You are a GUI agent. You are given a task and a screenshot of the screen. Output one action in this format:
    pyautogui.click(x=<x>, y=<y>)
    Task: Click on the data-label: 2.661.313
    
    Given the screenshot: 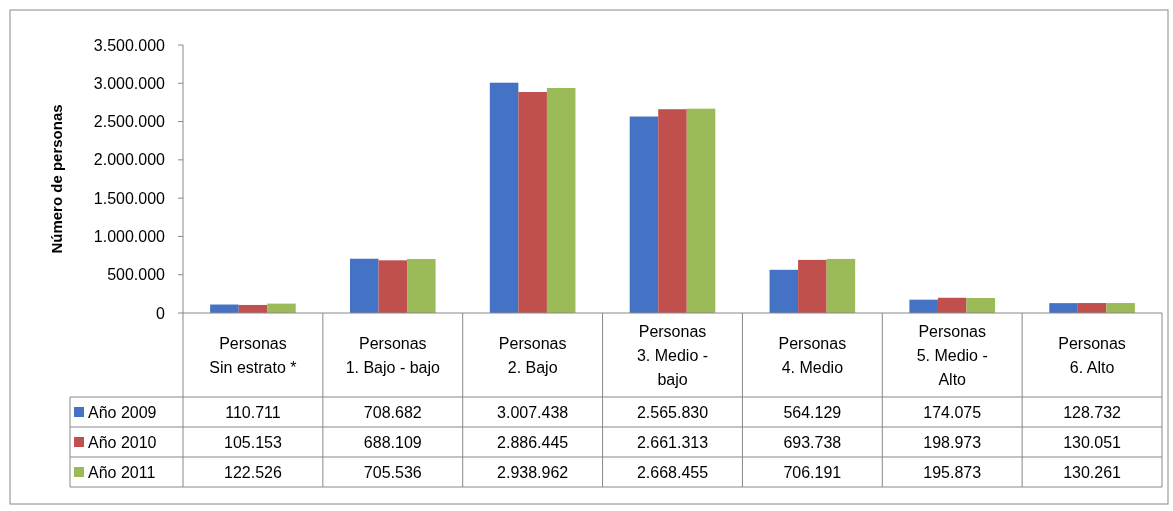 What is the action you would take?
    pyautogui.click(x=672, y=442)
    